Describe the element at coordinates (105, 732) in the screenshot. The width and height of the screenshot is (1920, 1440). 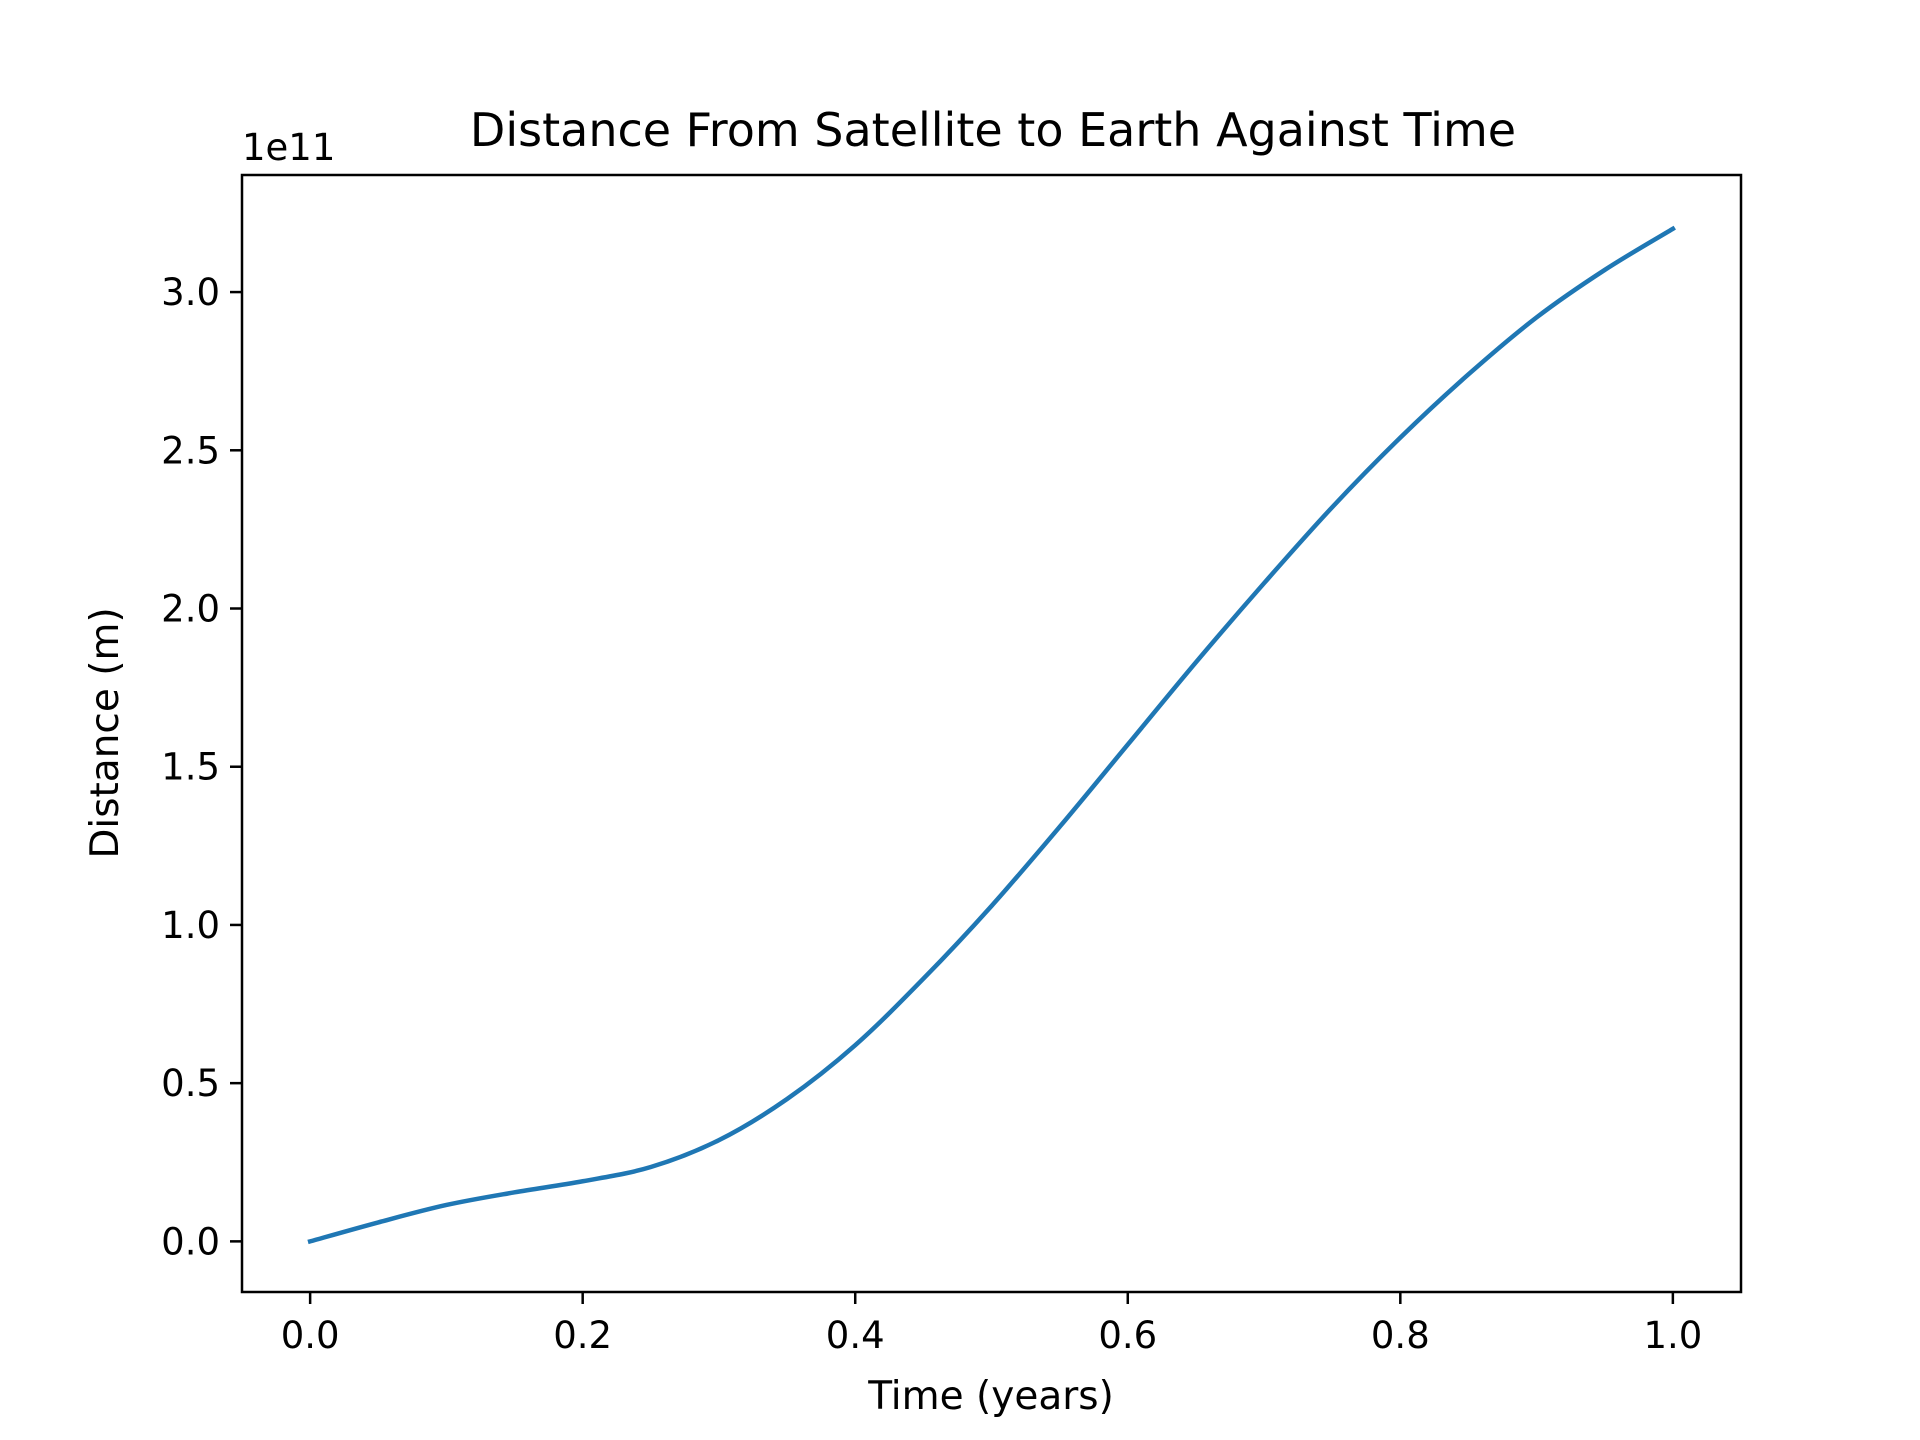
I see `y-axis-title: Distance (m)` at that location.